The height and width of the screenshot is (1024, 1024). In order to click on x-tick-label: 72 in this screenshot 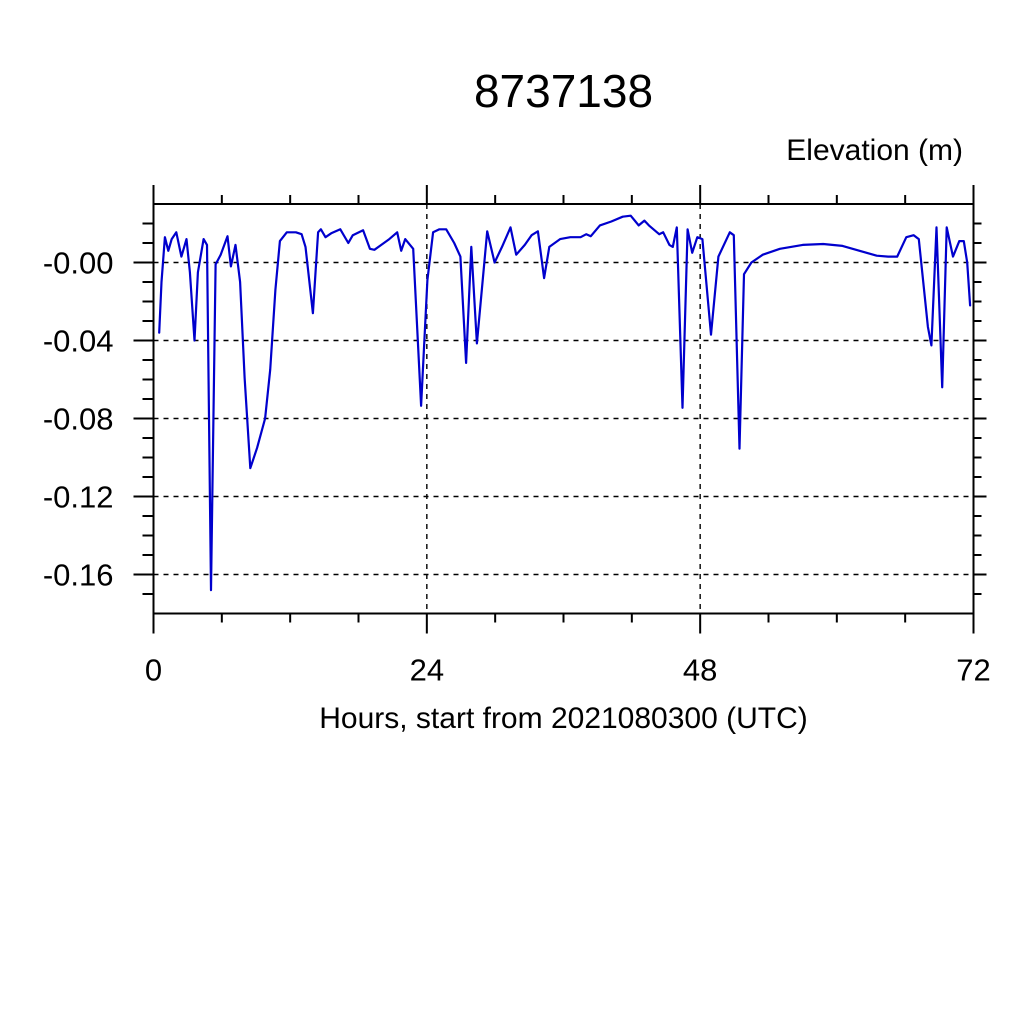, I will do `click(973, 670)`.